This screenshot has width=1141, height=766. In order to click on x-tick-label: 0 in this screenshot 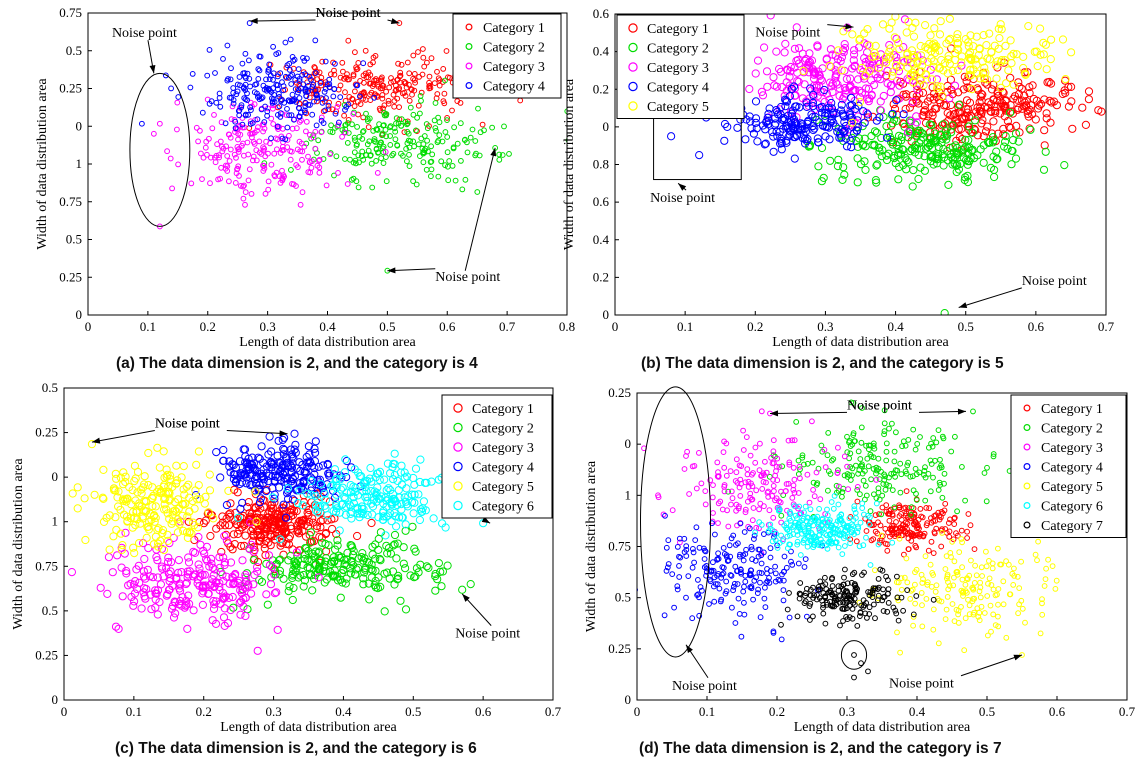, I will do `click(64, 711)`.